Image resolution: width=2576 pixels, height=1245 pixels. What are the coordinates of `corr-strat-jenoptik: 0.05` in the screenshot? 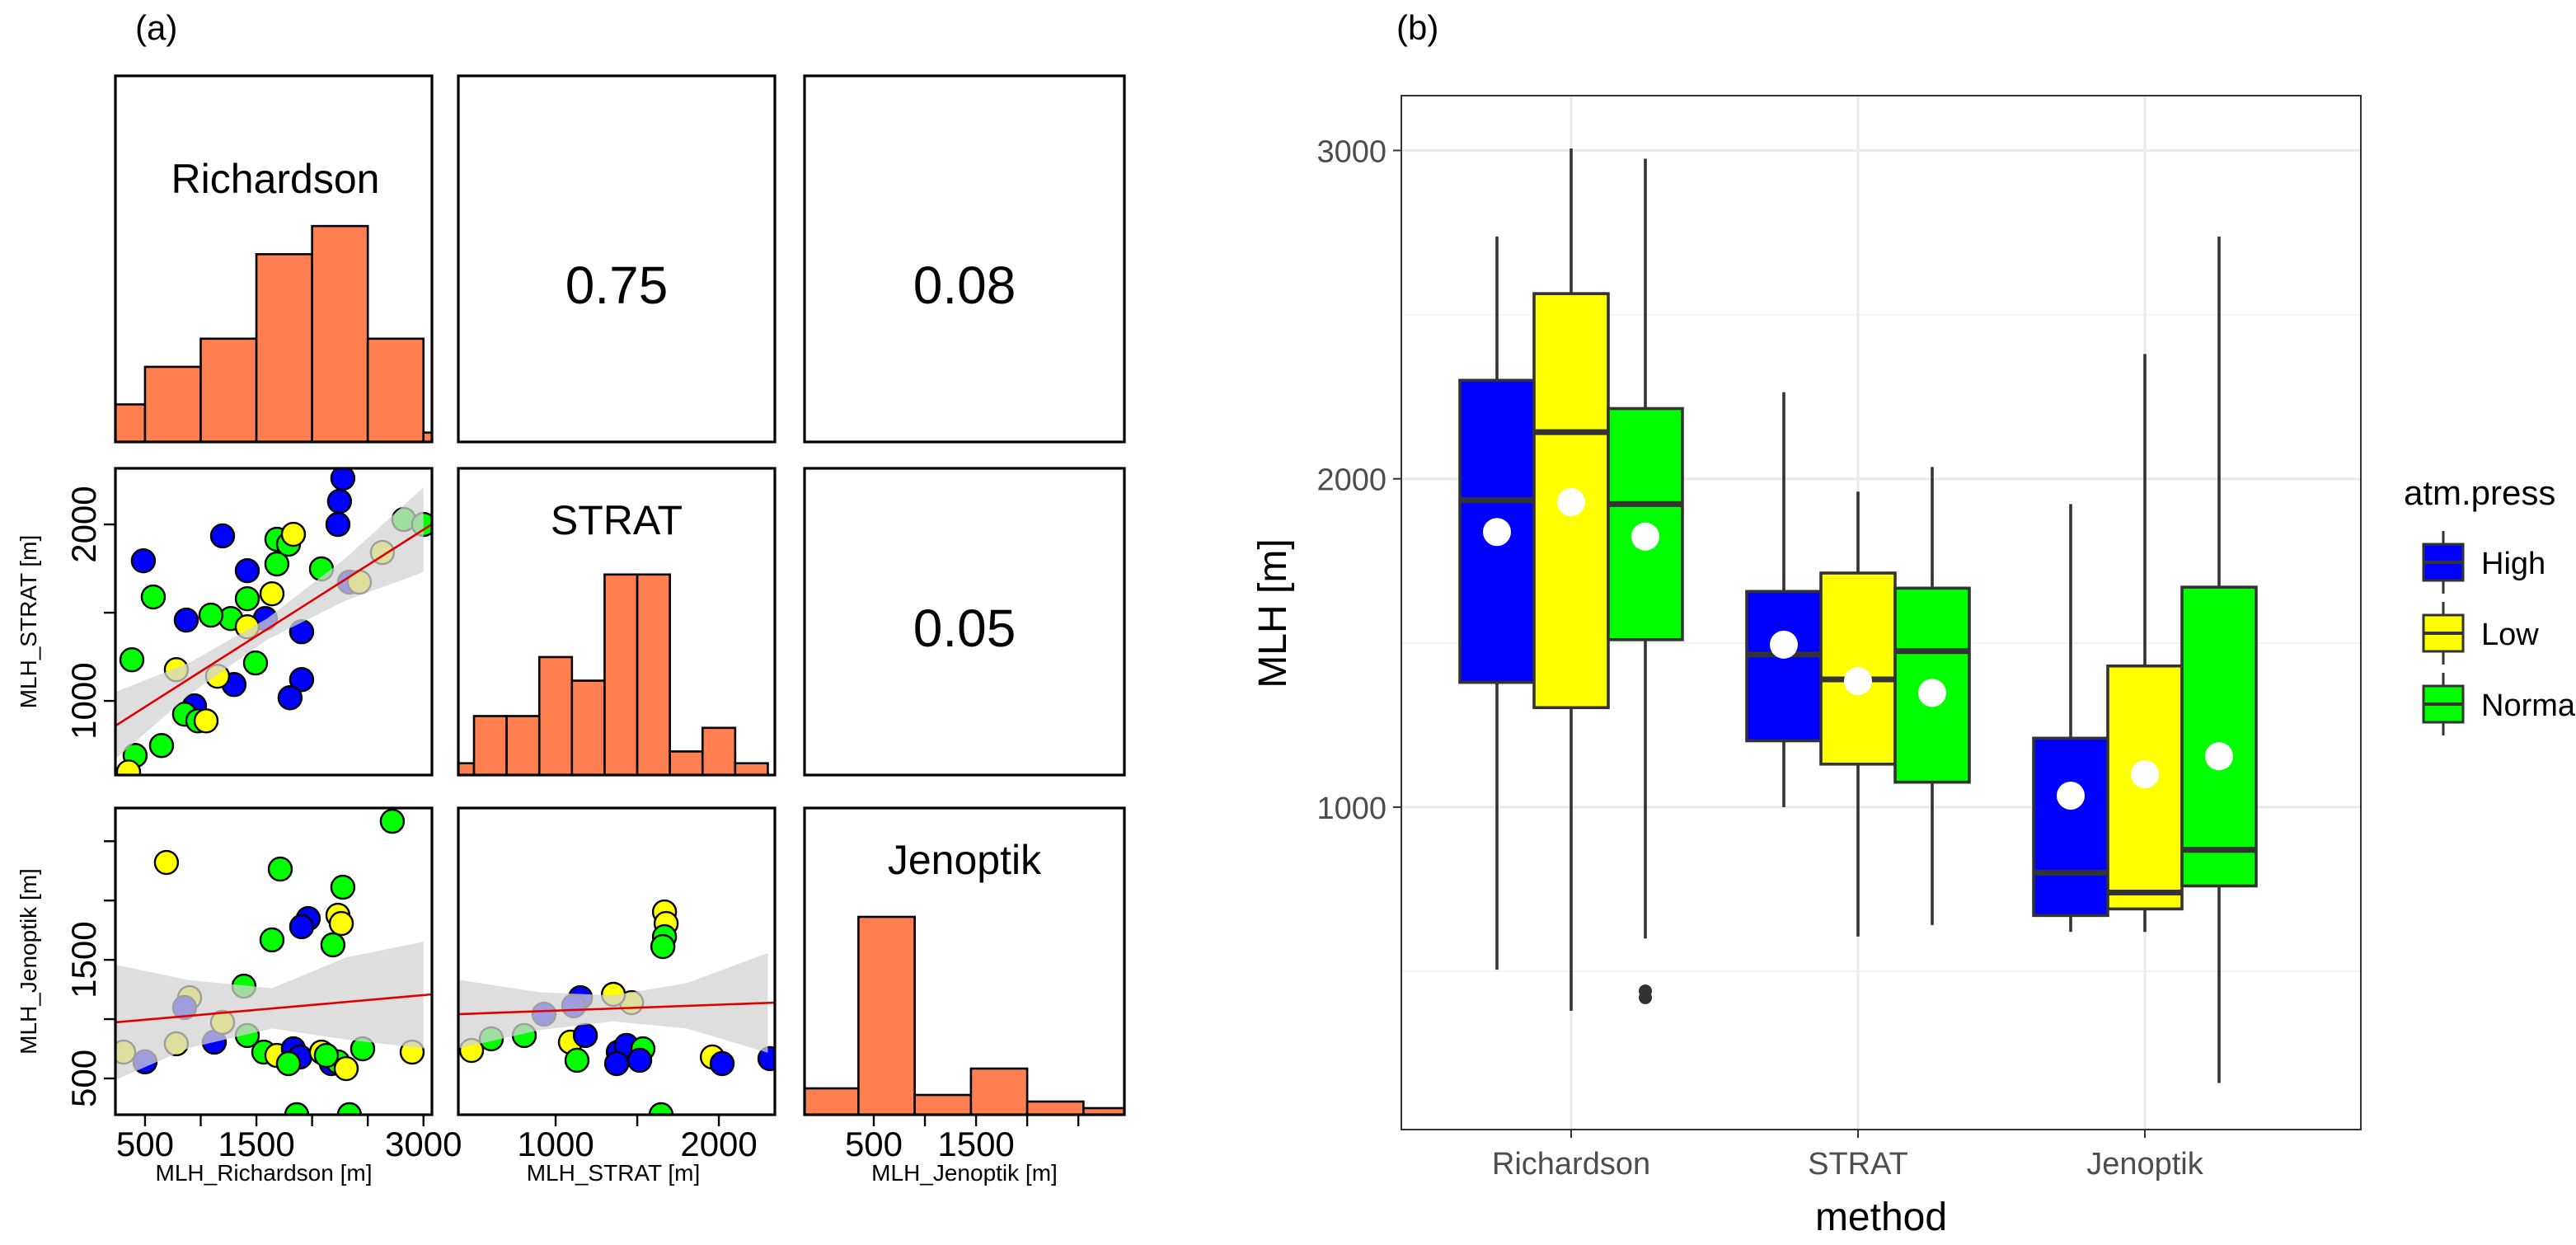 It's located at (964, 628).